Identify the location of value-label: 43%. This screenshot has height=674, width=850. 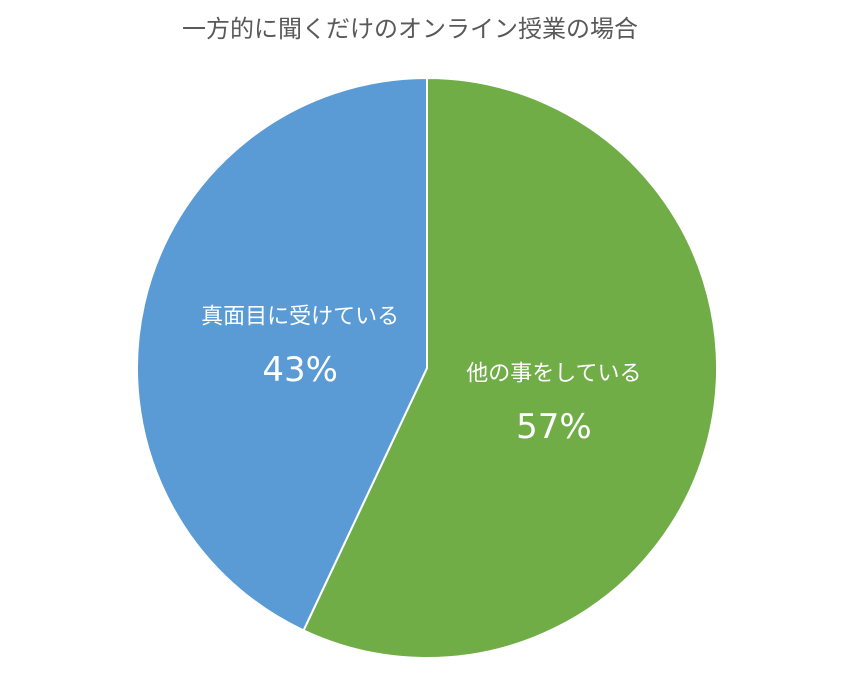
(300, 370).